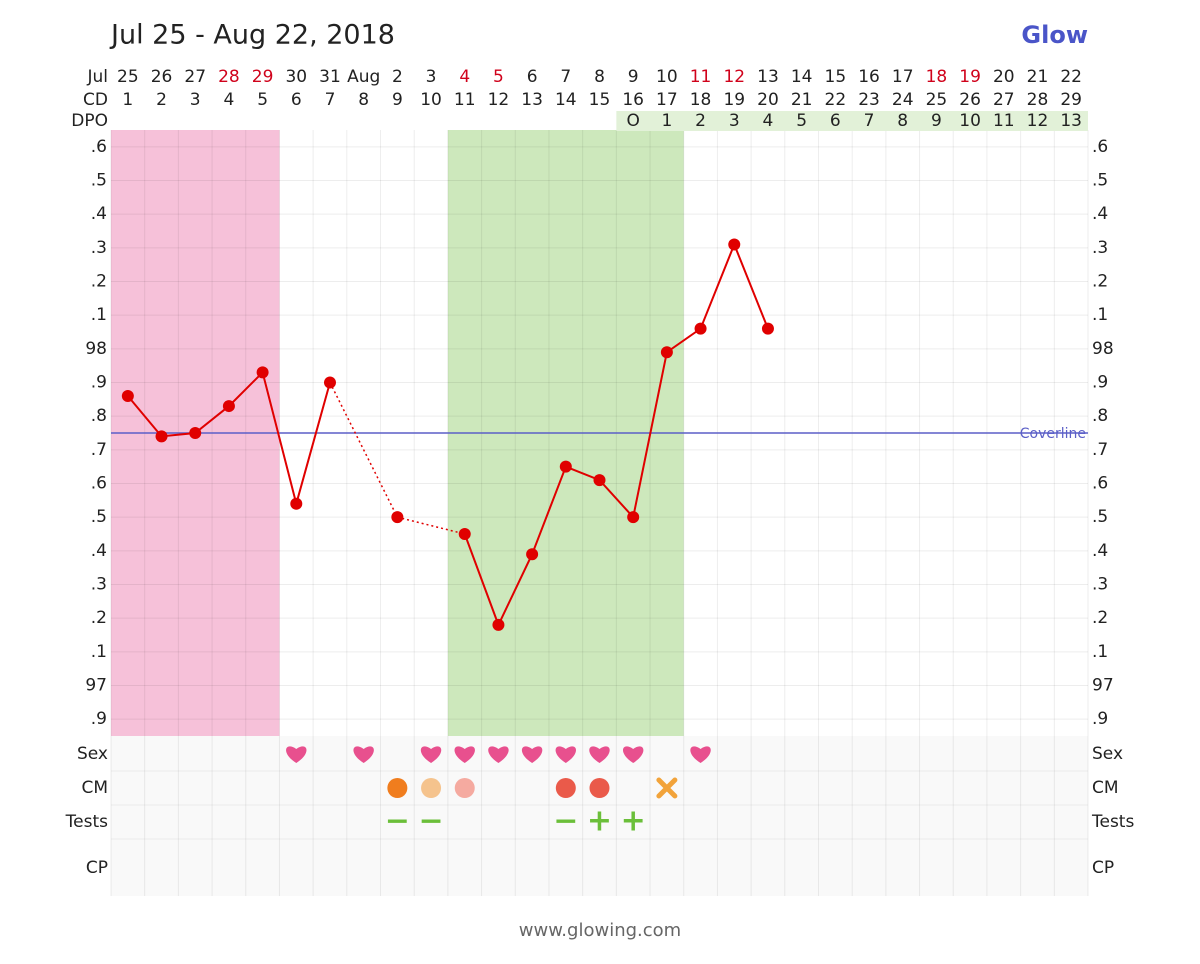 The height and width of the screenshot is (964, 1200). Describe the element at coordinates (92, 754) in the screenshot. I see `row-label: Sex` at that location.